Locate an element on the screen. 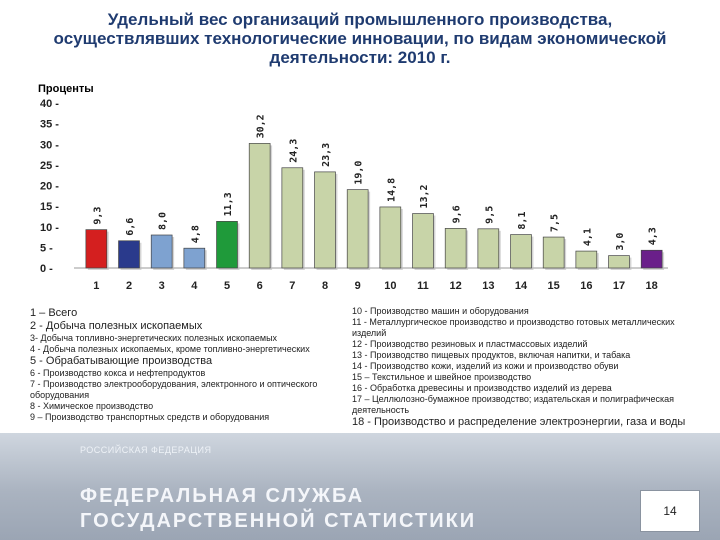  legend-right-item: 15 – Текстильное и швейное производство is located at coordinates (442, 377).